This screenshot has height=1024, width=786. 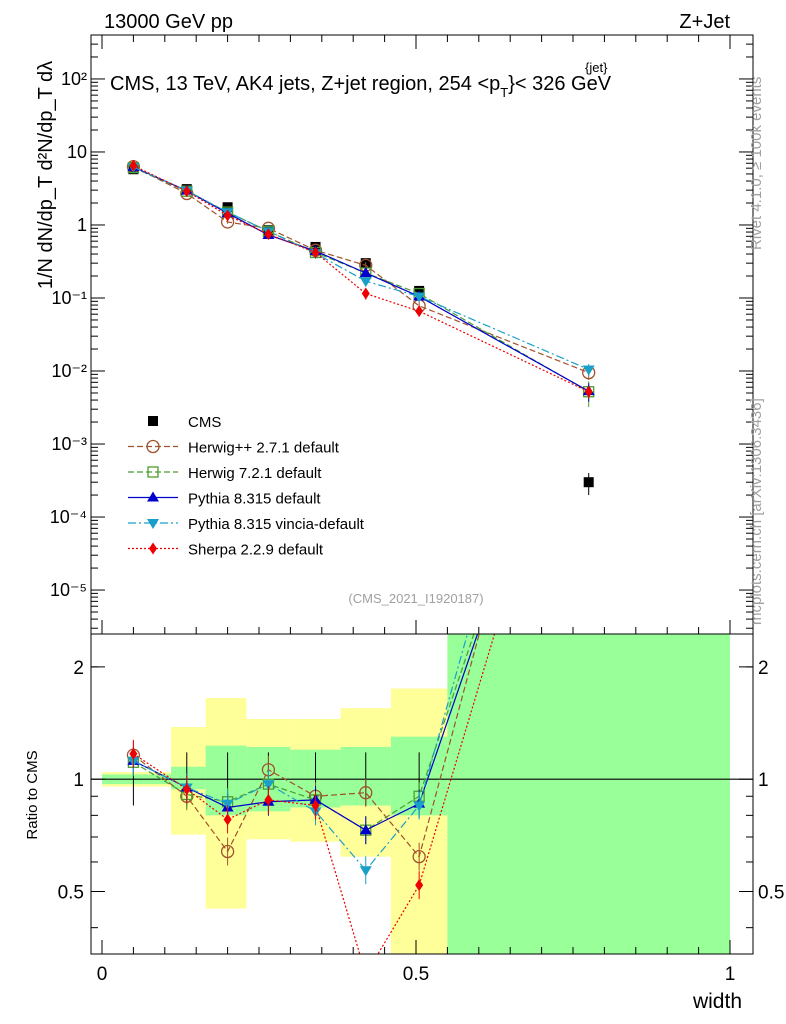 I want to click on y-tick-label: 10, so click(x=77, y=152).